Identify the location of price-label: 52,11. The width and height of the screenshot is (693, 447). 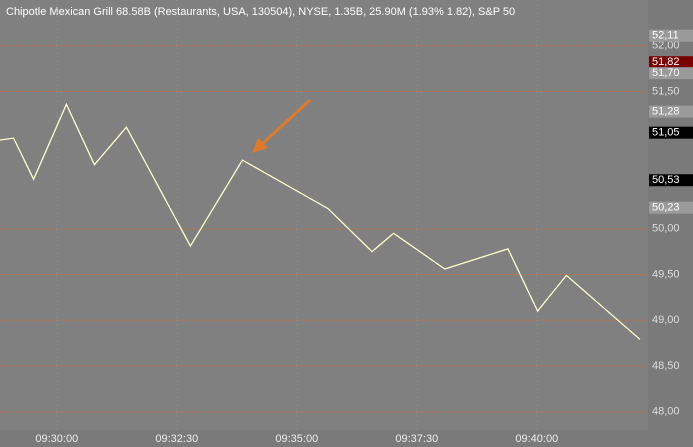
(665, 36).